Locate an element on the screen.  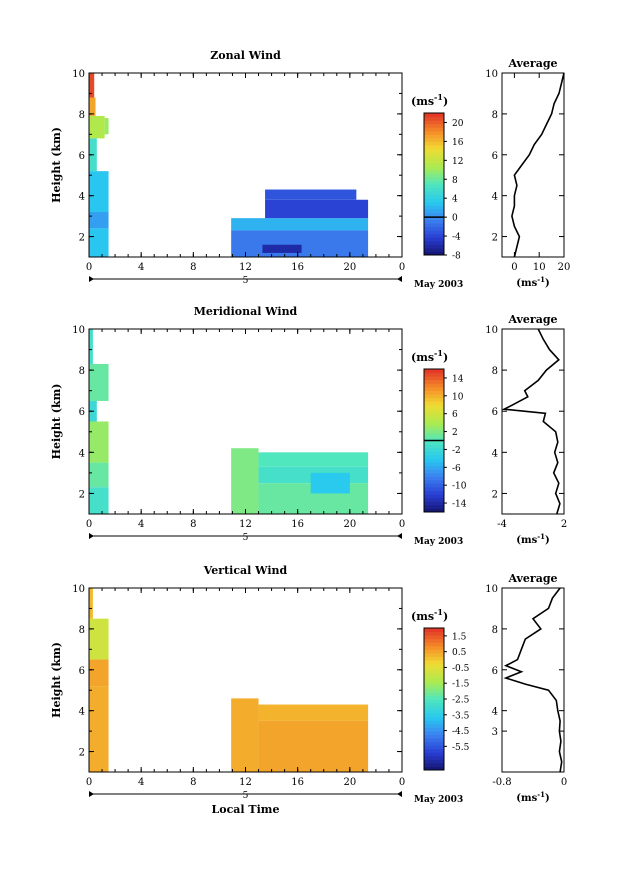
average-x-tick-label: 2 is located at coordinates (564, 524).